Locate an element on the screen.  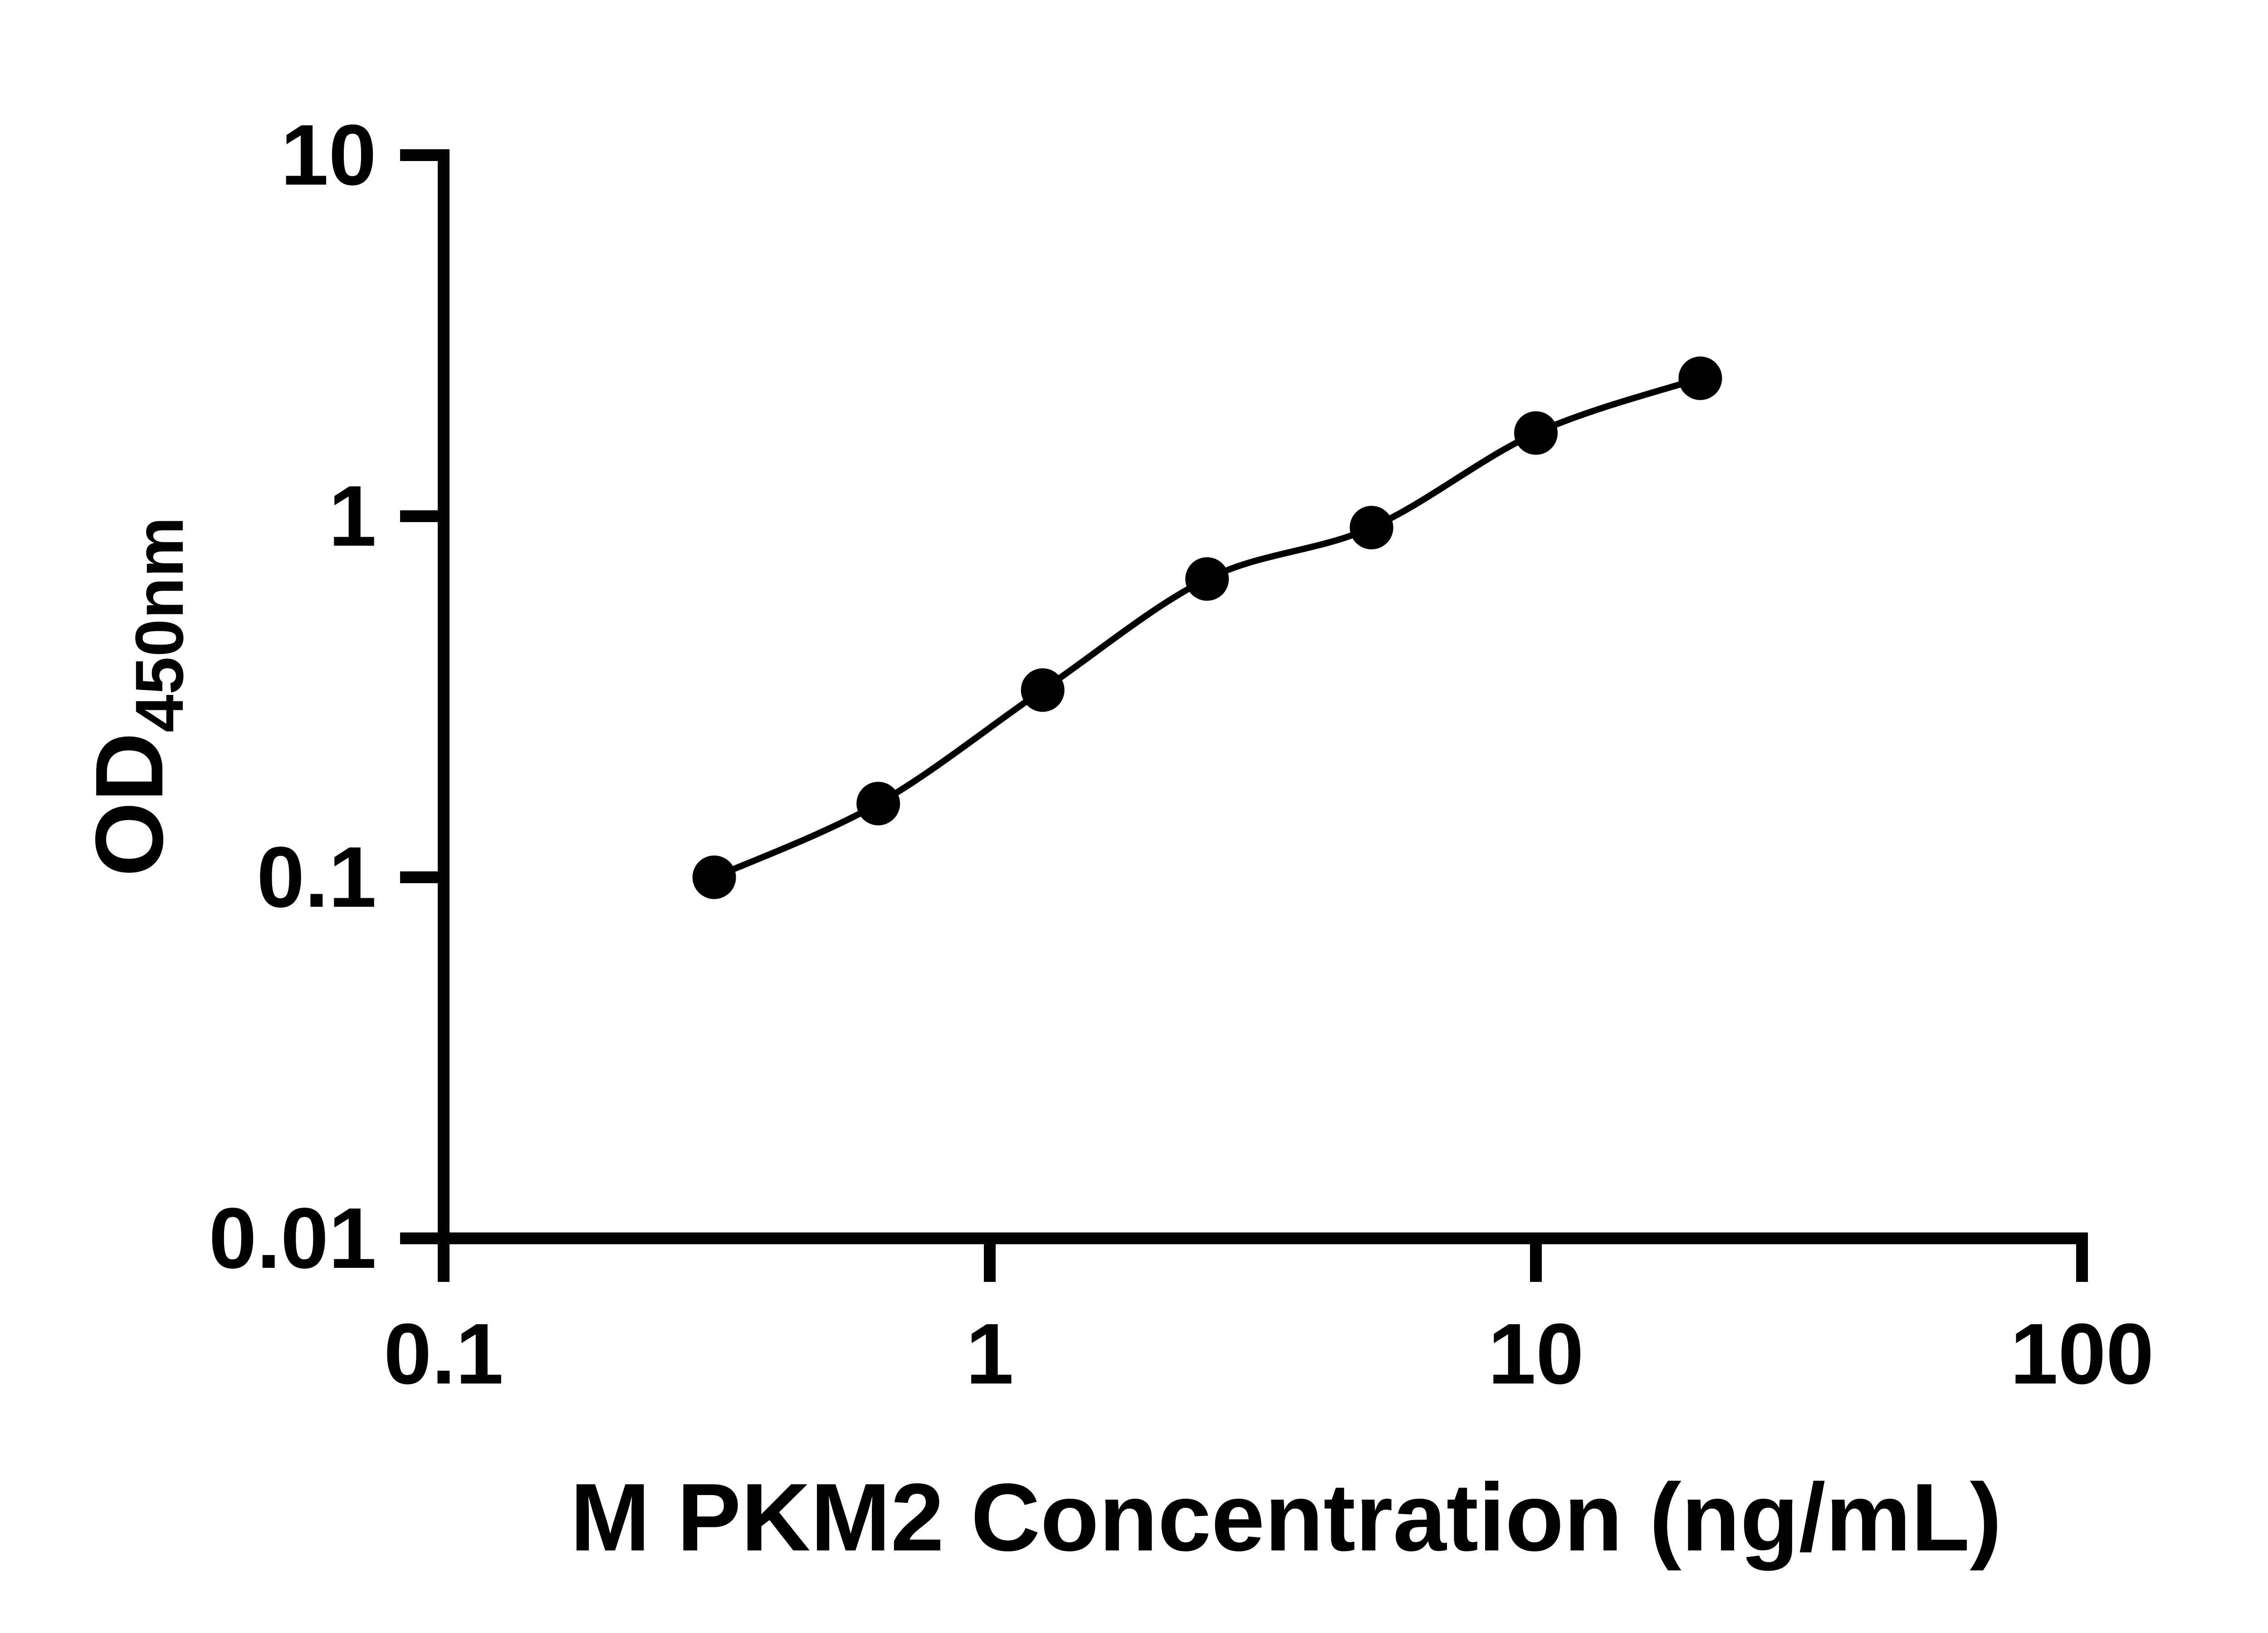
x-tick-label: 1 is located at coordinates (990, 1354).